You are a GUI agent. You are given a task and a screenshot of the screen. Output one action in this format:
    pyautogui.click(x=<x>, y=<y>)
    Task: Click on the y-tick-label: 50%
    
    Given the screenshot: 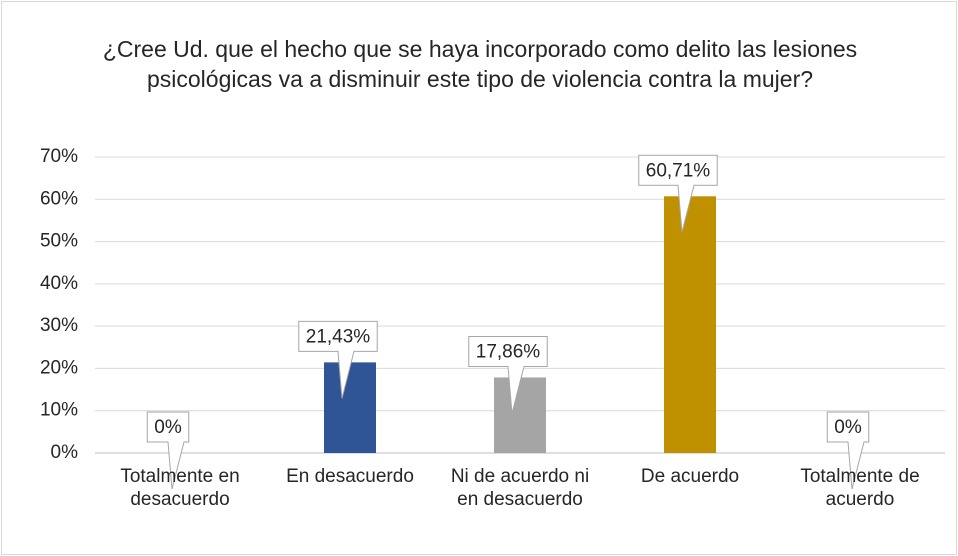 What is the action you would take?
    pyautogui.click(x=59, y=241)
    